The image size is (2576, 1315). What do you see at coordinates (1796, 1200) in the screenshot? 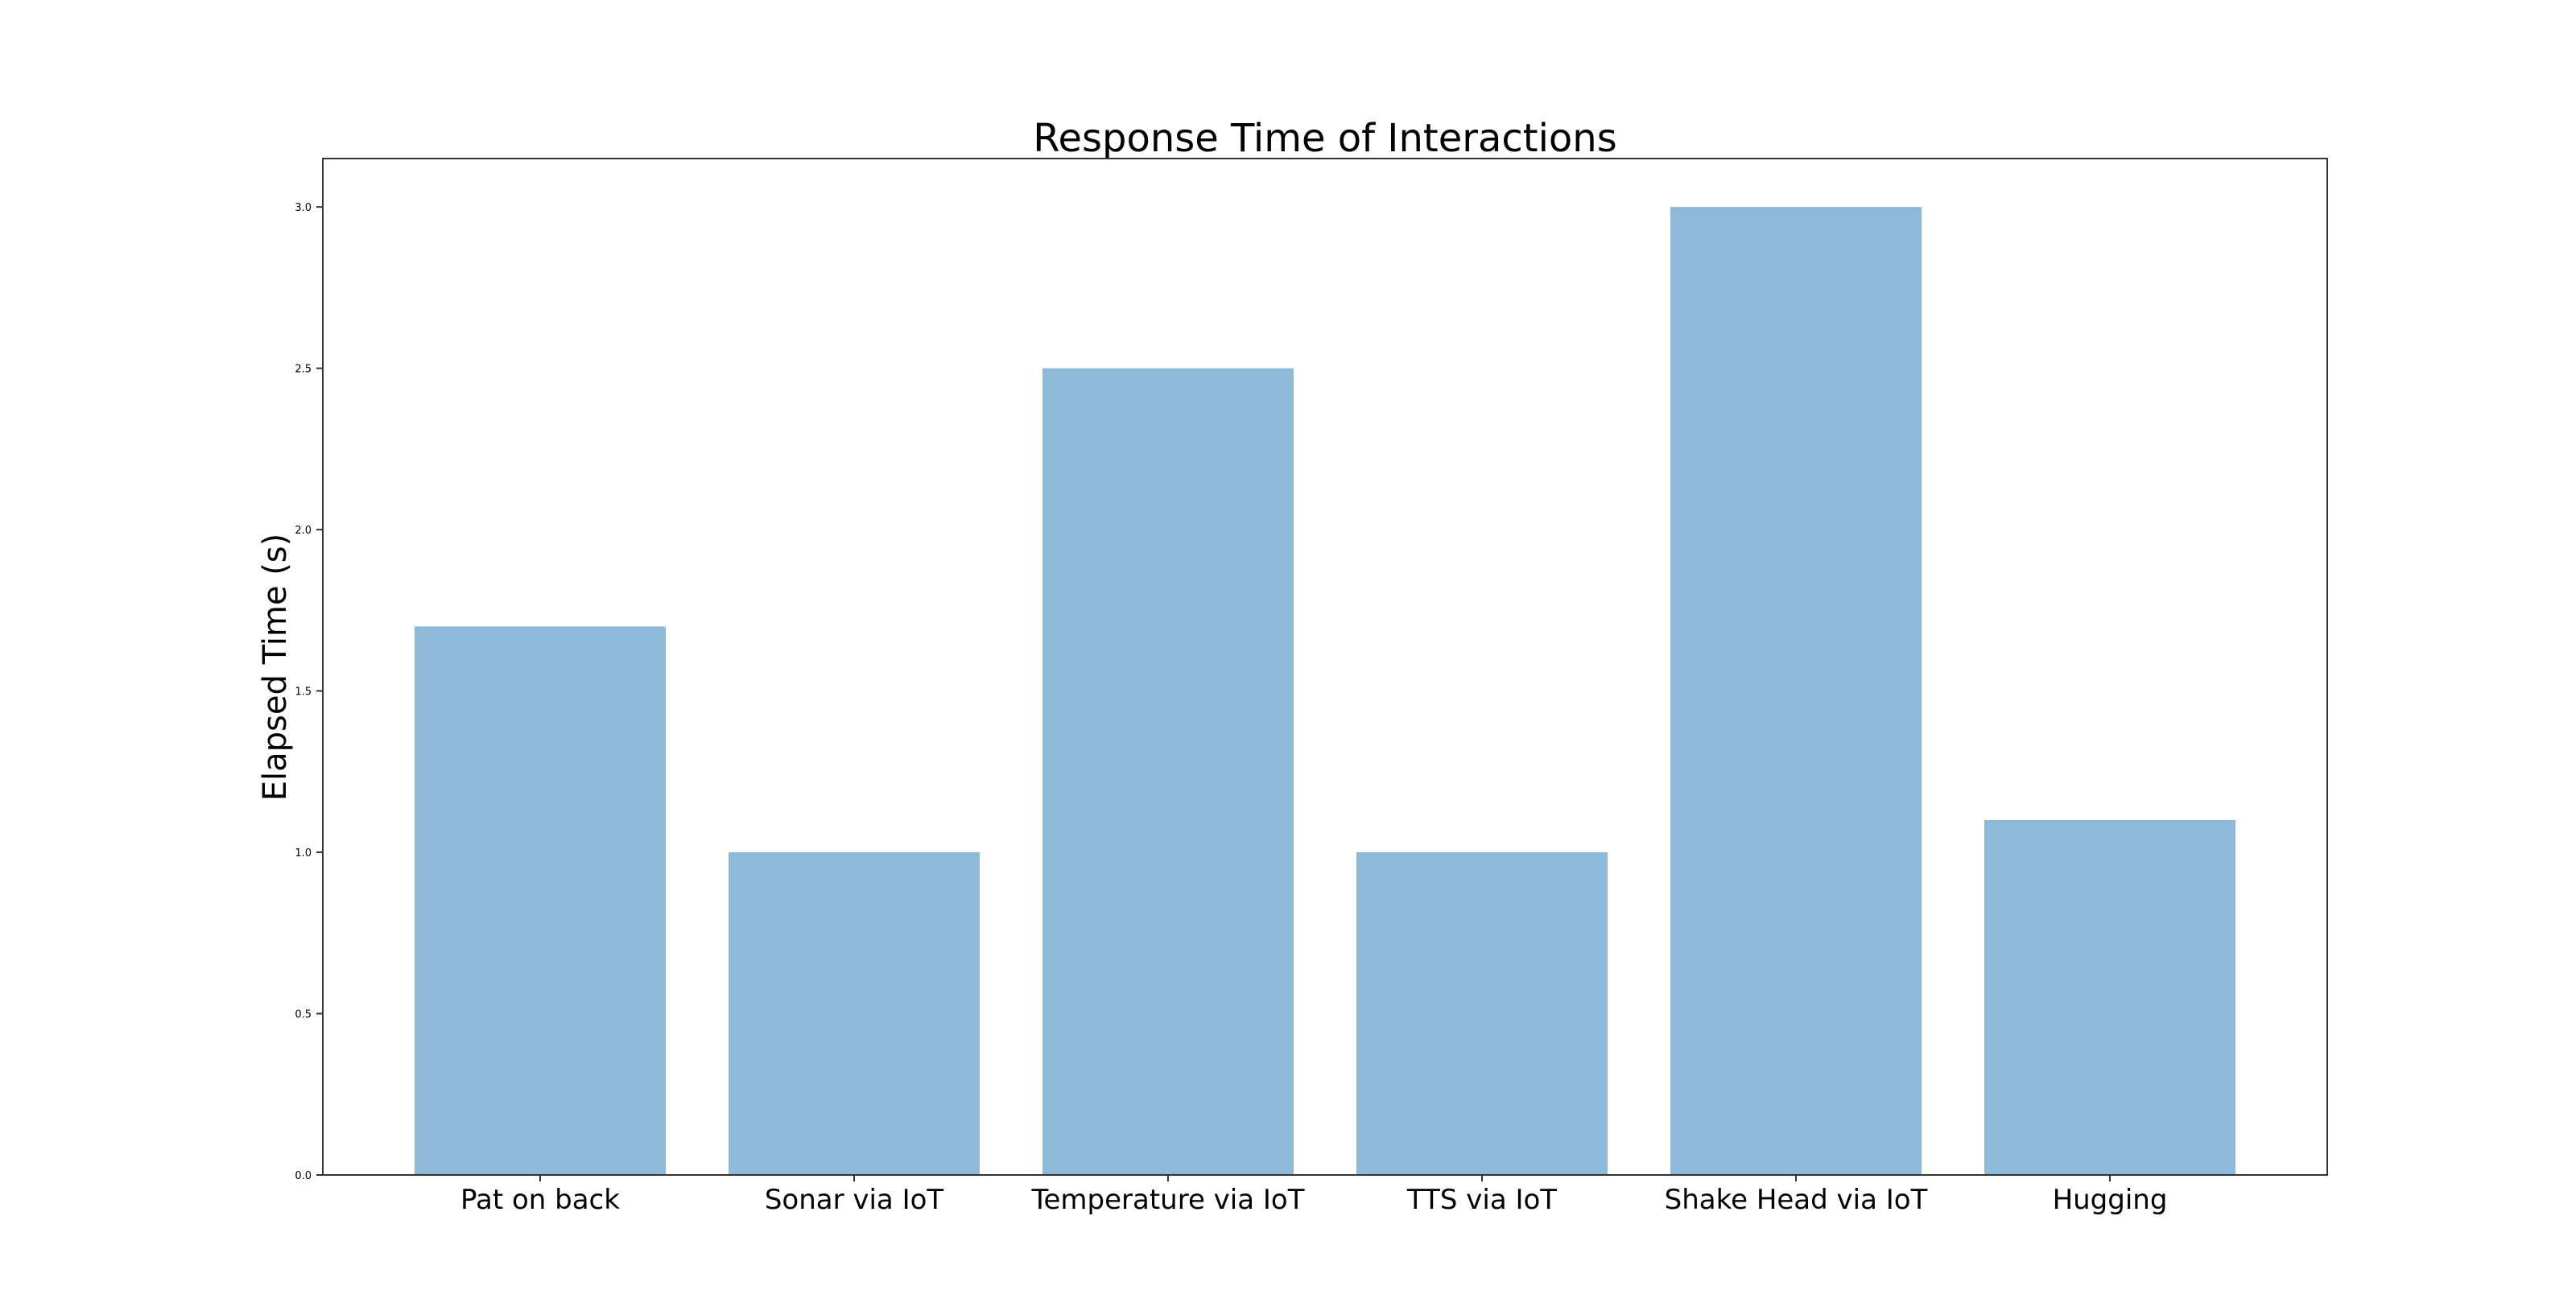
I see `x-tick-label: Shake Head via IoT` at bounding box center [1796, 1200].